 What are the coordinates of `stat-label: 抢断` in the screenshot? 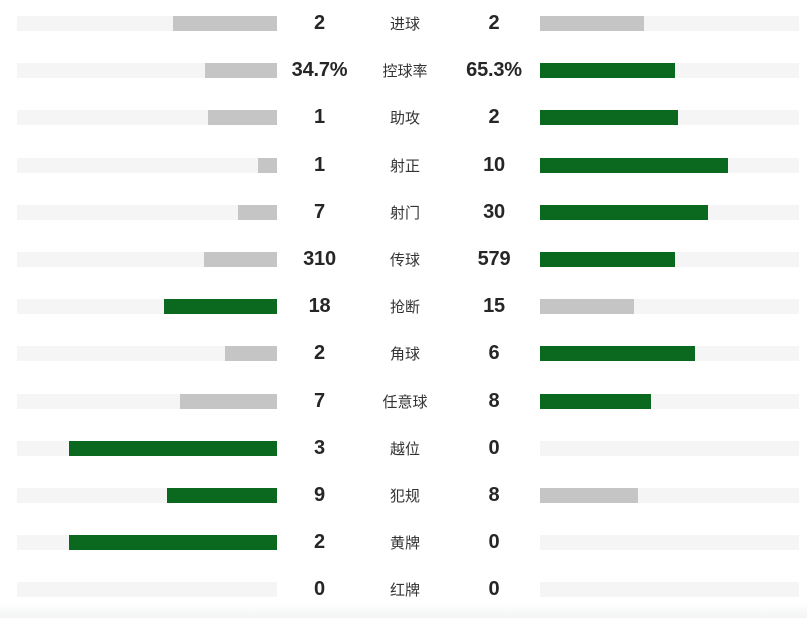 It's located at (404, 308).